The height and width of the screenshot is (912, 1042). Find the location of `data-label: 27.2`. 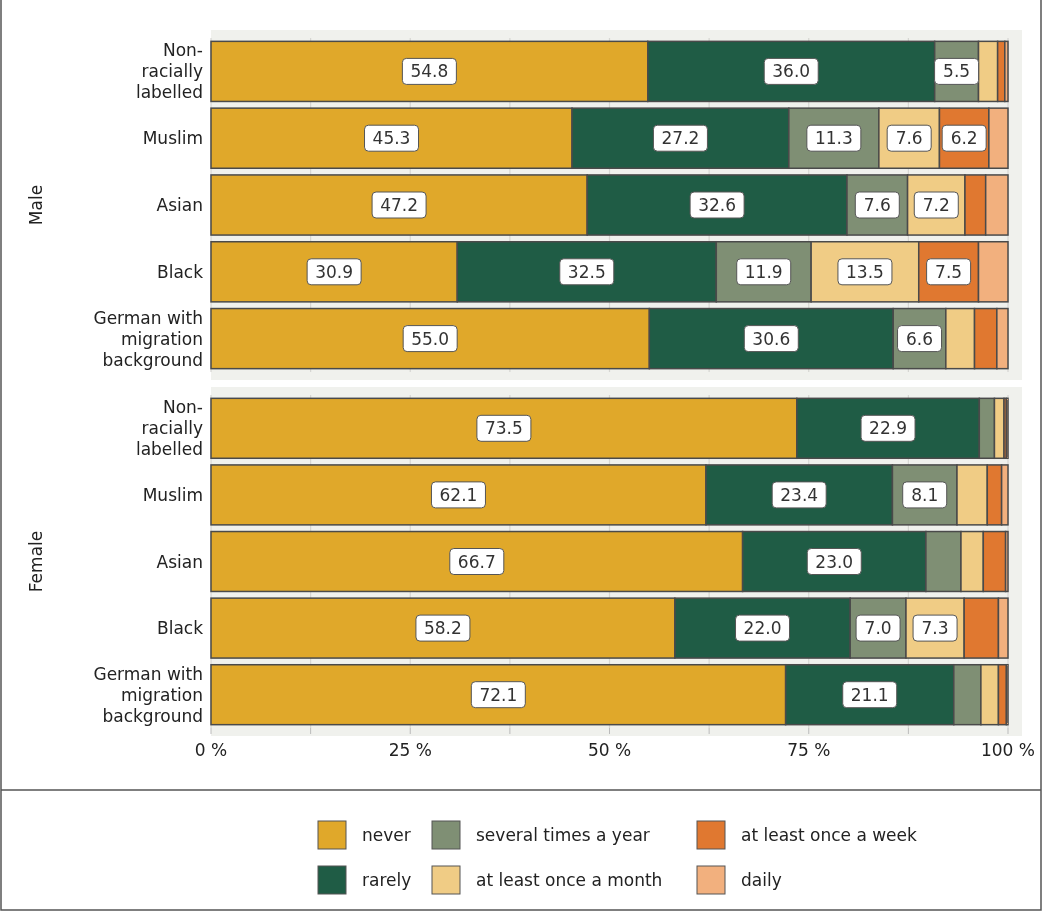

data-label: 27.2 is located at coordinates (680, 138).